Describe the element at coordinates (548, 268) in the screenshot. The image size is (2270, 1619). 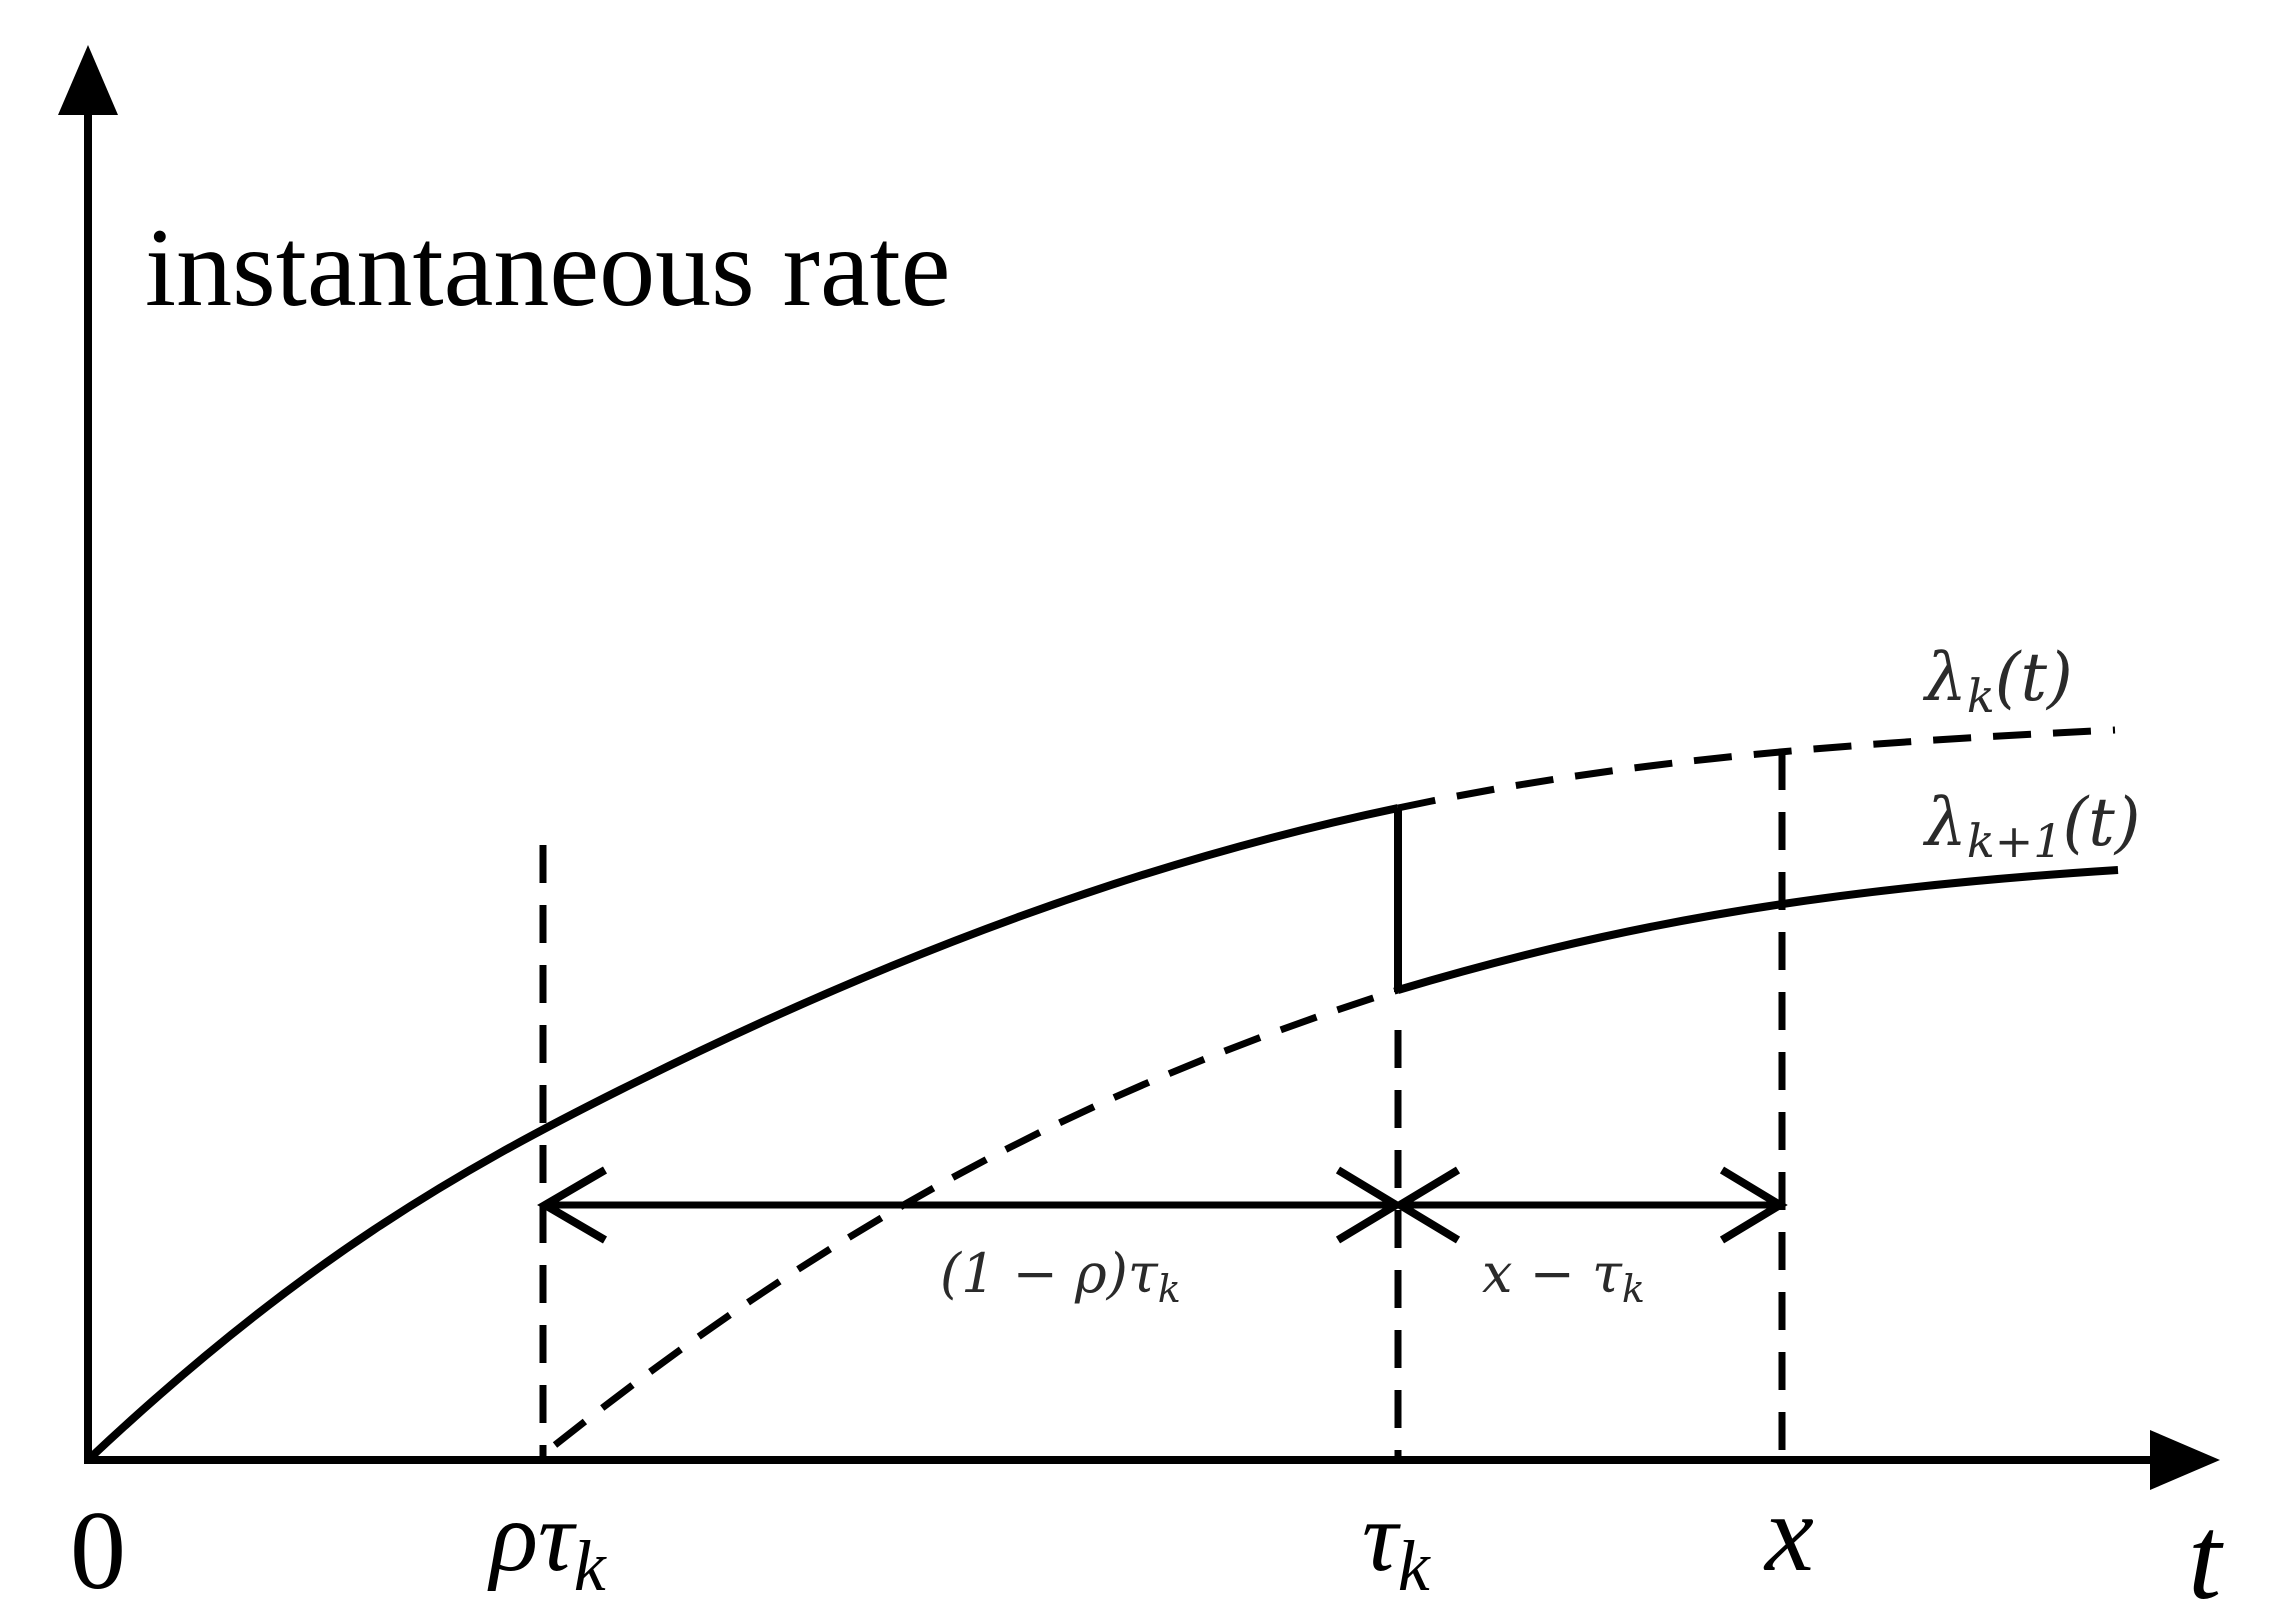
I see `y-axis-label: instantaneous rate` at that location.